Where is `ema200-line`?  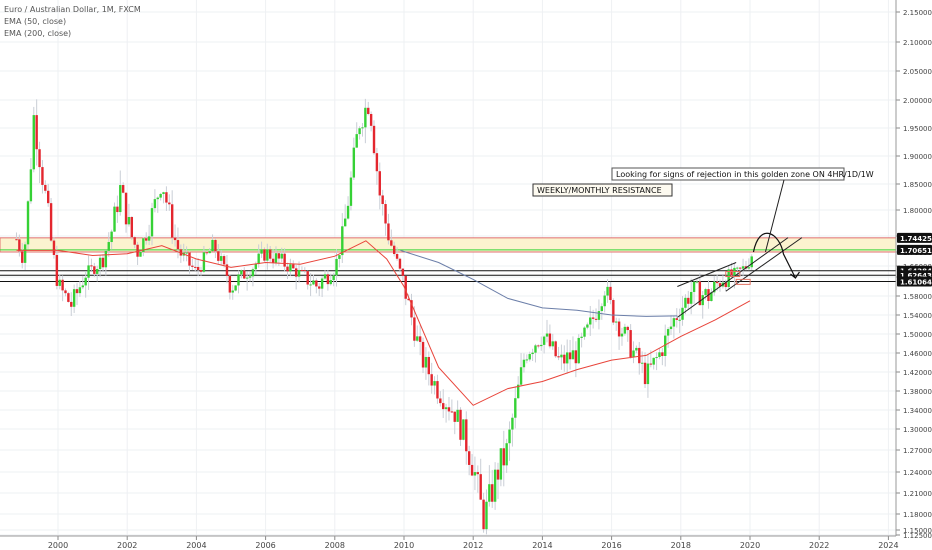
ema200-line is located at coordinates (539, 283).